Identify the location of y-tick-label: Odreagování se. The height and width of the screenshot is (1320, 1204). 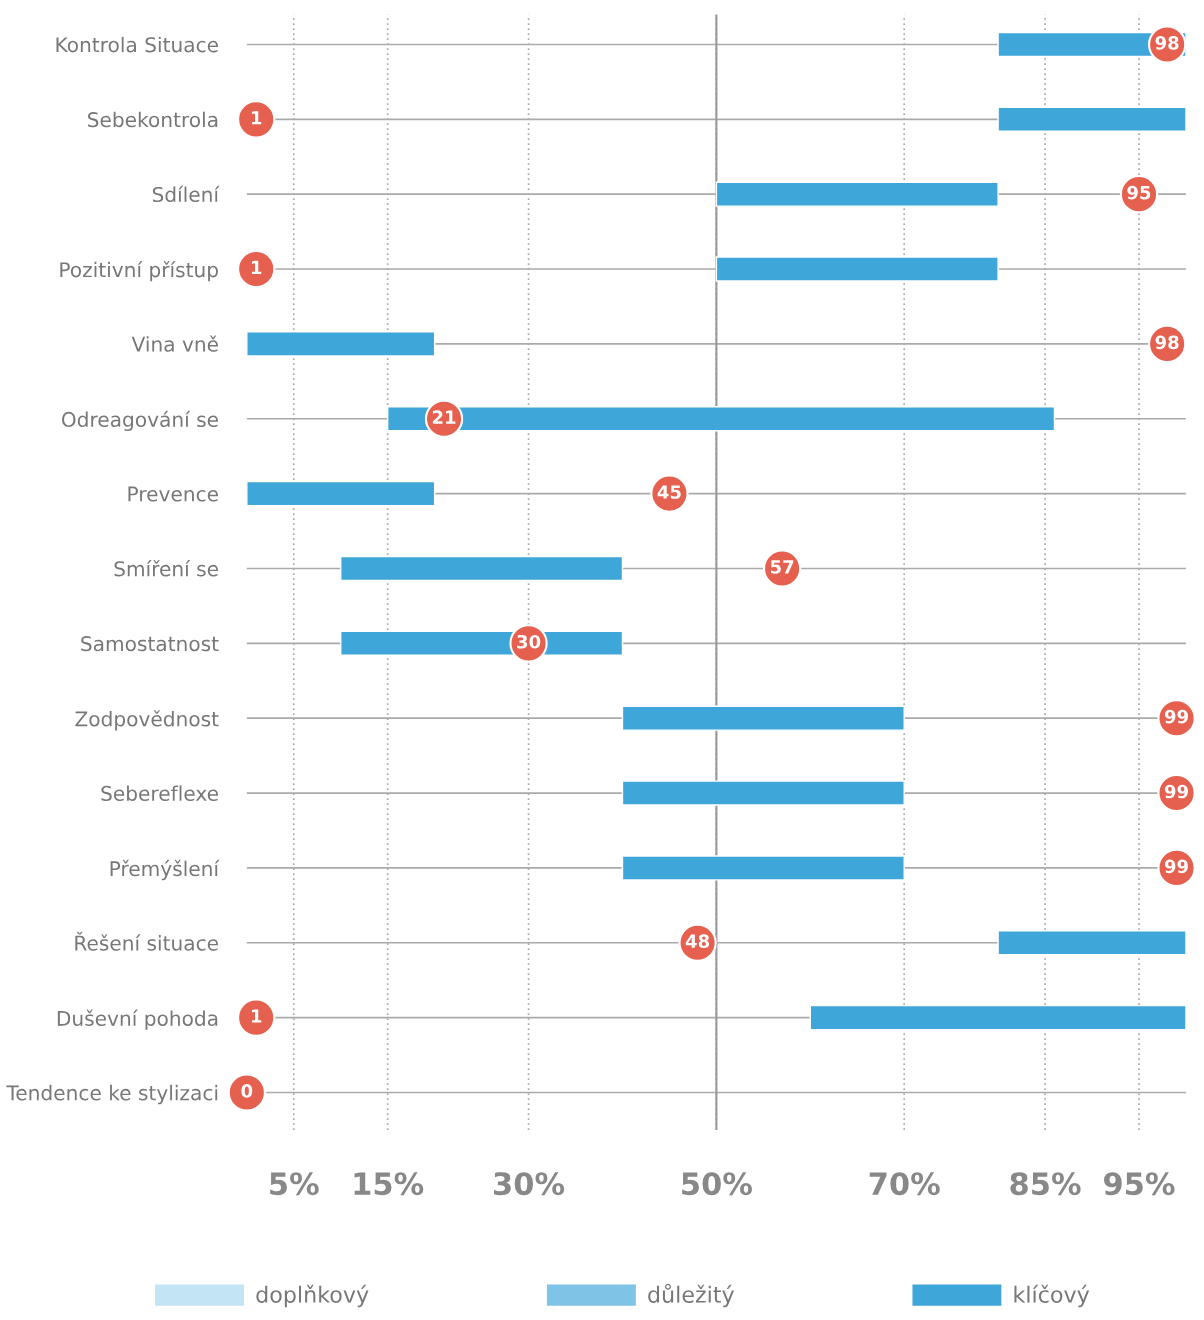
(139, 420).